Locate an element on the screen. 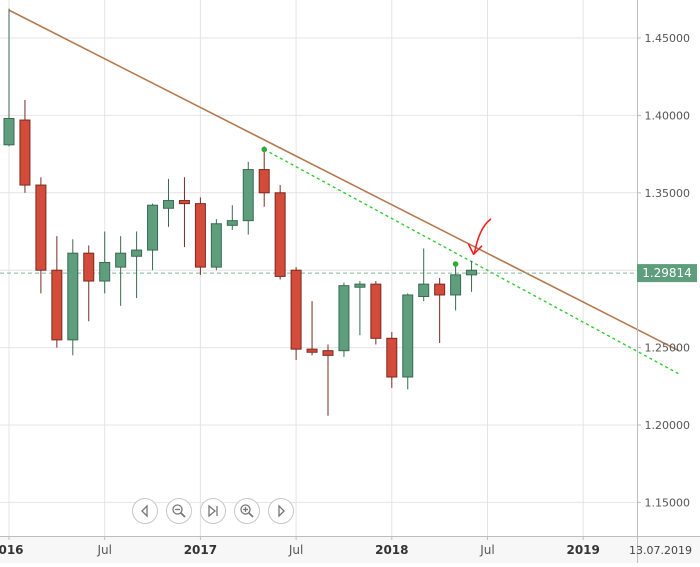 This screenshot has width=700, height=567. scroll-left-button is located at coordinates (145, 511).